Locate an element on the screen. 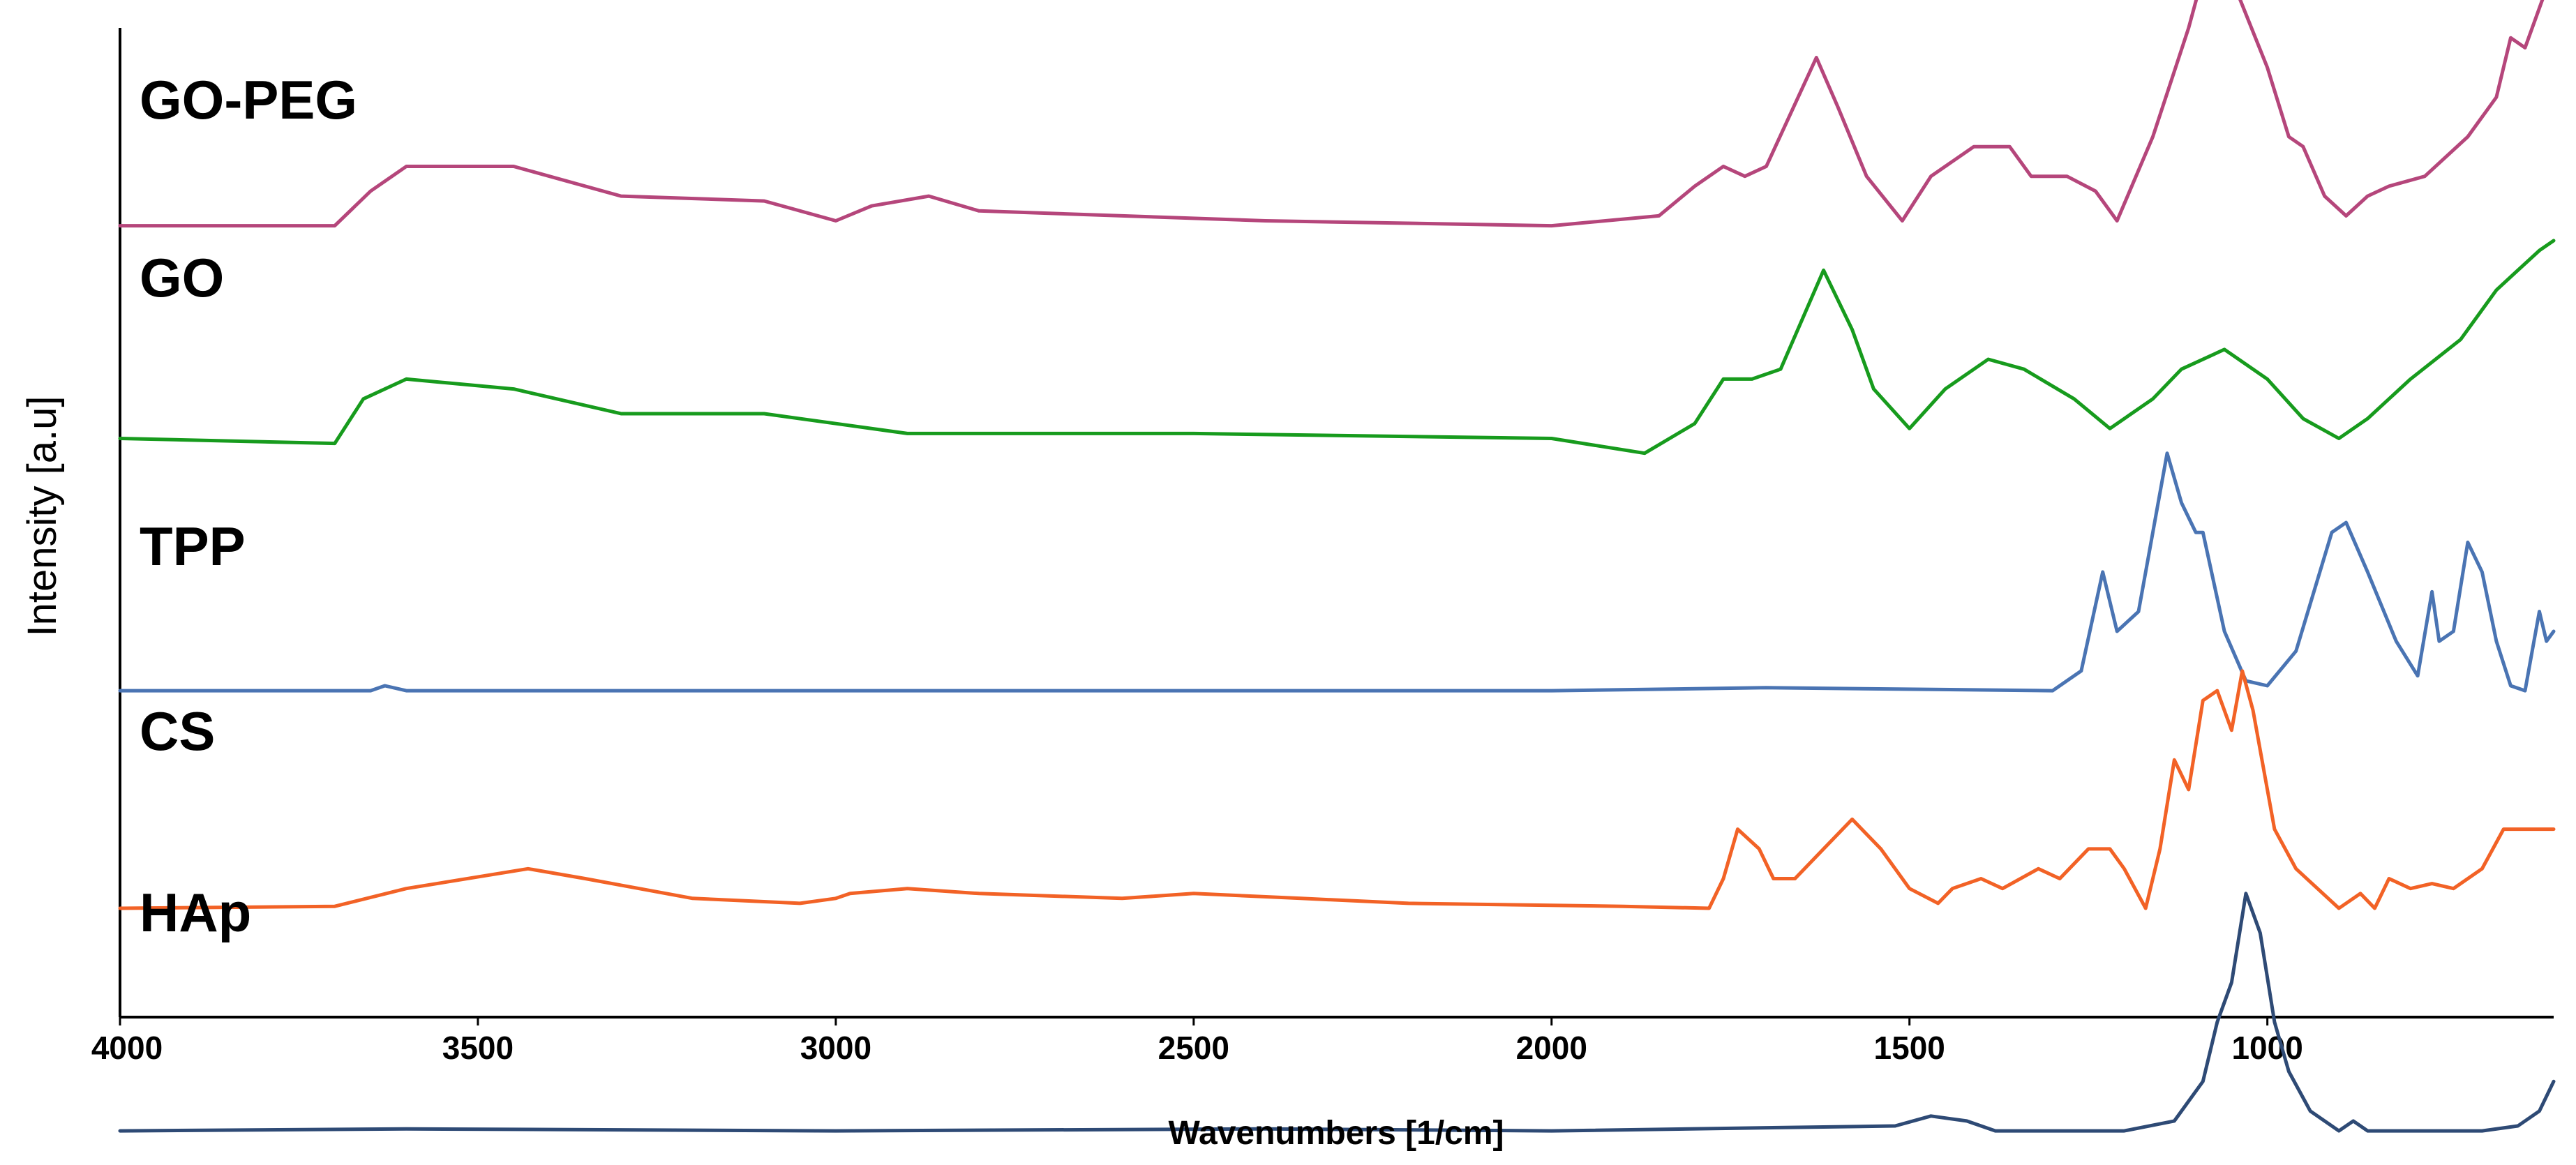 This screenshot has height=1165, width=2576. x-tick-label: 3500 is located at coordinates (478, 1048).